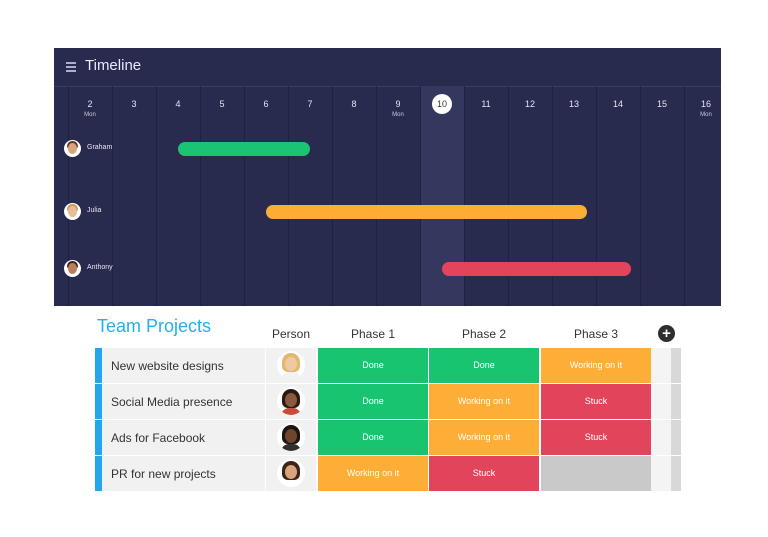 The width and height of the screenshot is (768, 537). What do you see at coordinates (387, 67) in the screenshot?
I see `timeline-header: Timeline` at bounding box center [387, 67].